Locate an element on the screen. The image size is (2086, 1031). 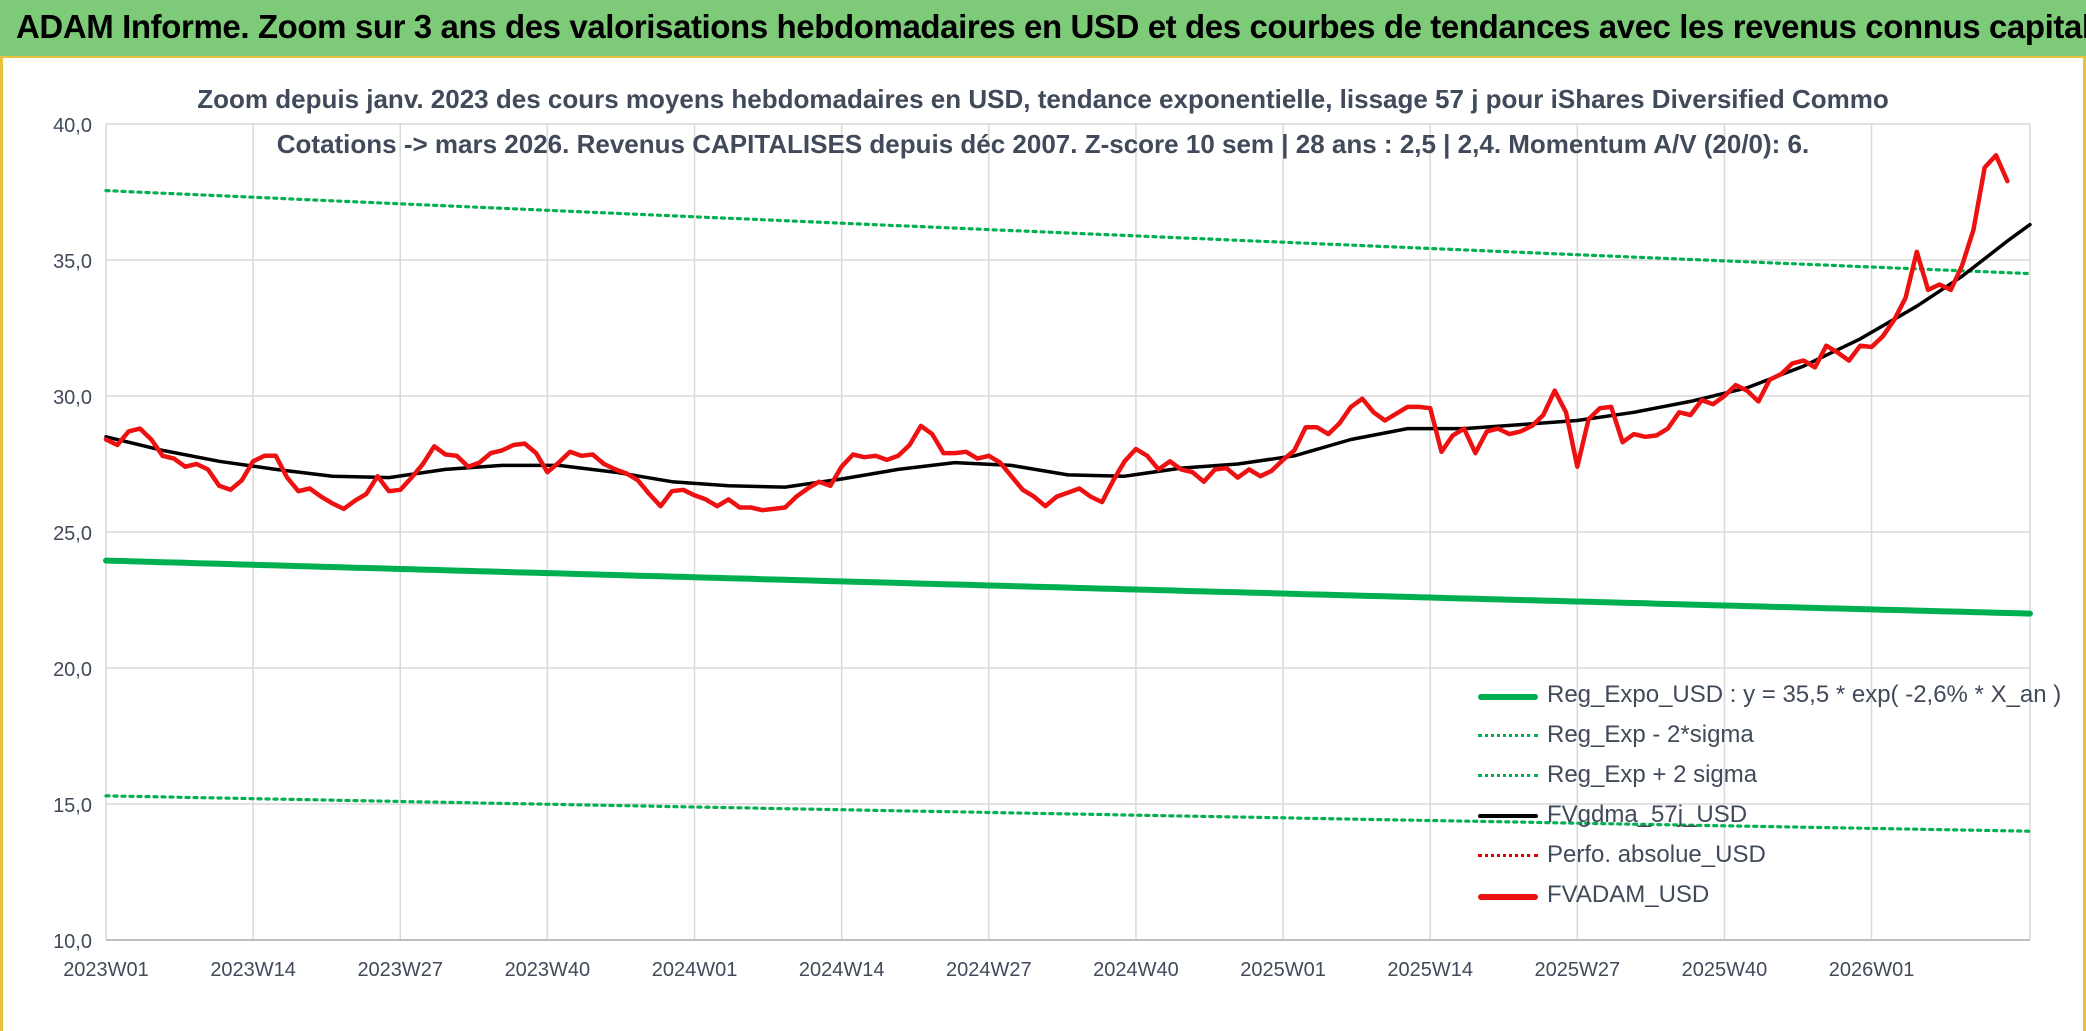
legend-label: Reg_Exp + 2 sigma is located at coordinates (1652, 774).